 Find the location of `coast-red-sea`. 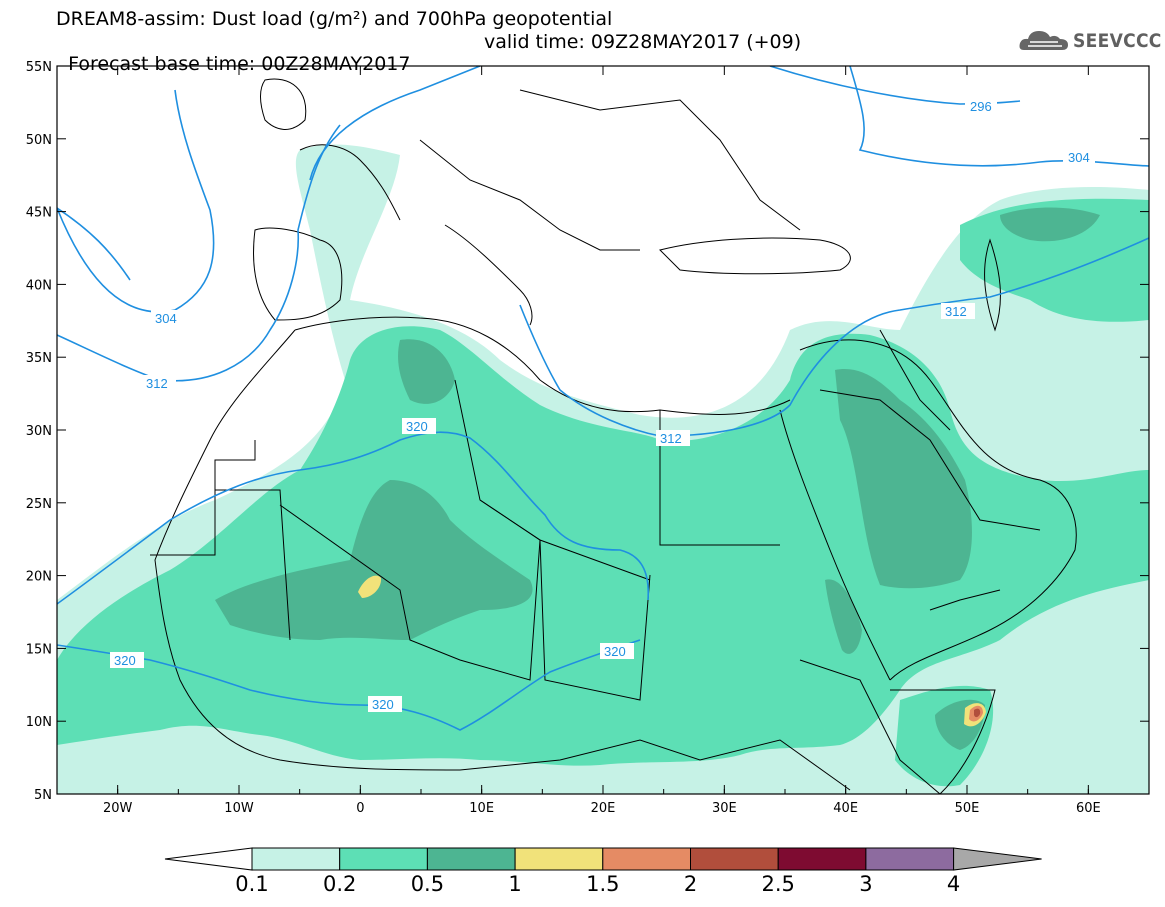

coast-red-sea is located at coordinates (835, 545).